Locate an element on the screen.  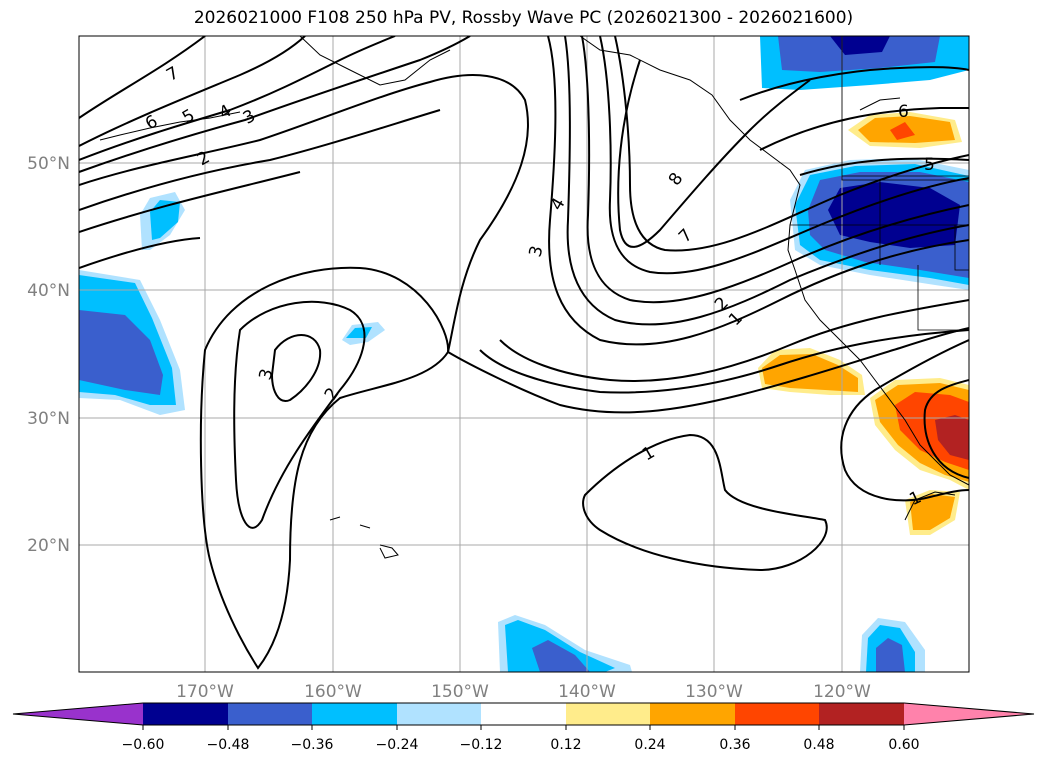
lat-label: 50°N is located at coordinates (48, 164).